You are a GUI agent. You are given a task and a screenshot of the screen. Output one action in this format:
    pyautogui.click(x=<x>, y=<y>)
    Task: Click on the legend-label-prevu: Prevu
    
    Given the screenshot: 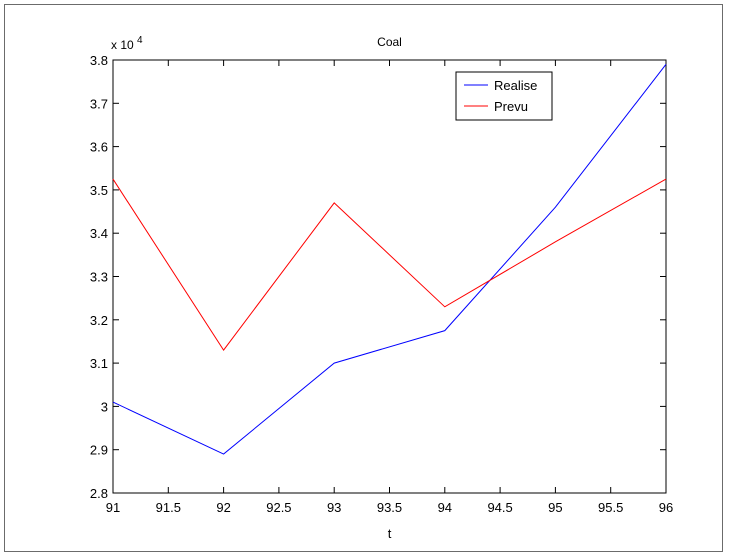 What is the action you would take?
    pyautogui.click(x=511, y=106)
    